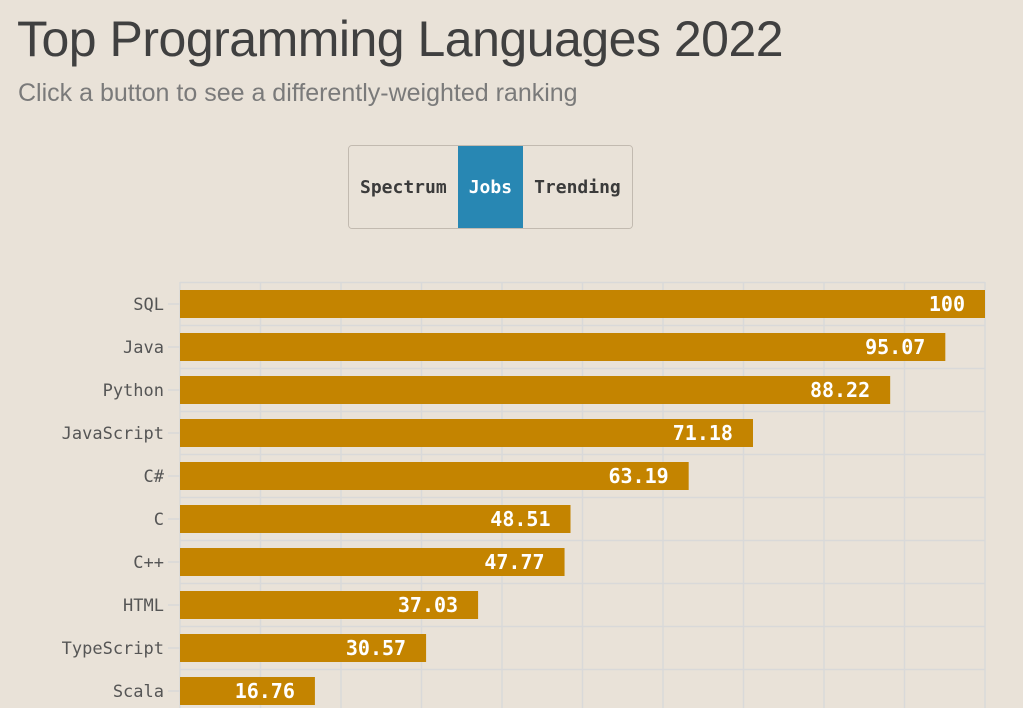 Image resolution: width=1023 pixels, height=708 pixels. I want to click on category-label: Scala, so click(138, 692).